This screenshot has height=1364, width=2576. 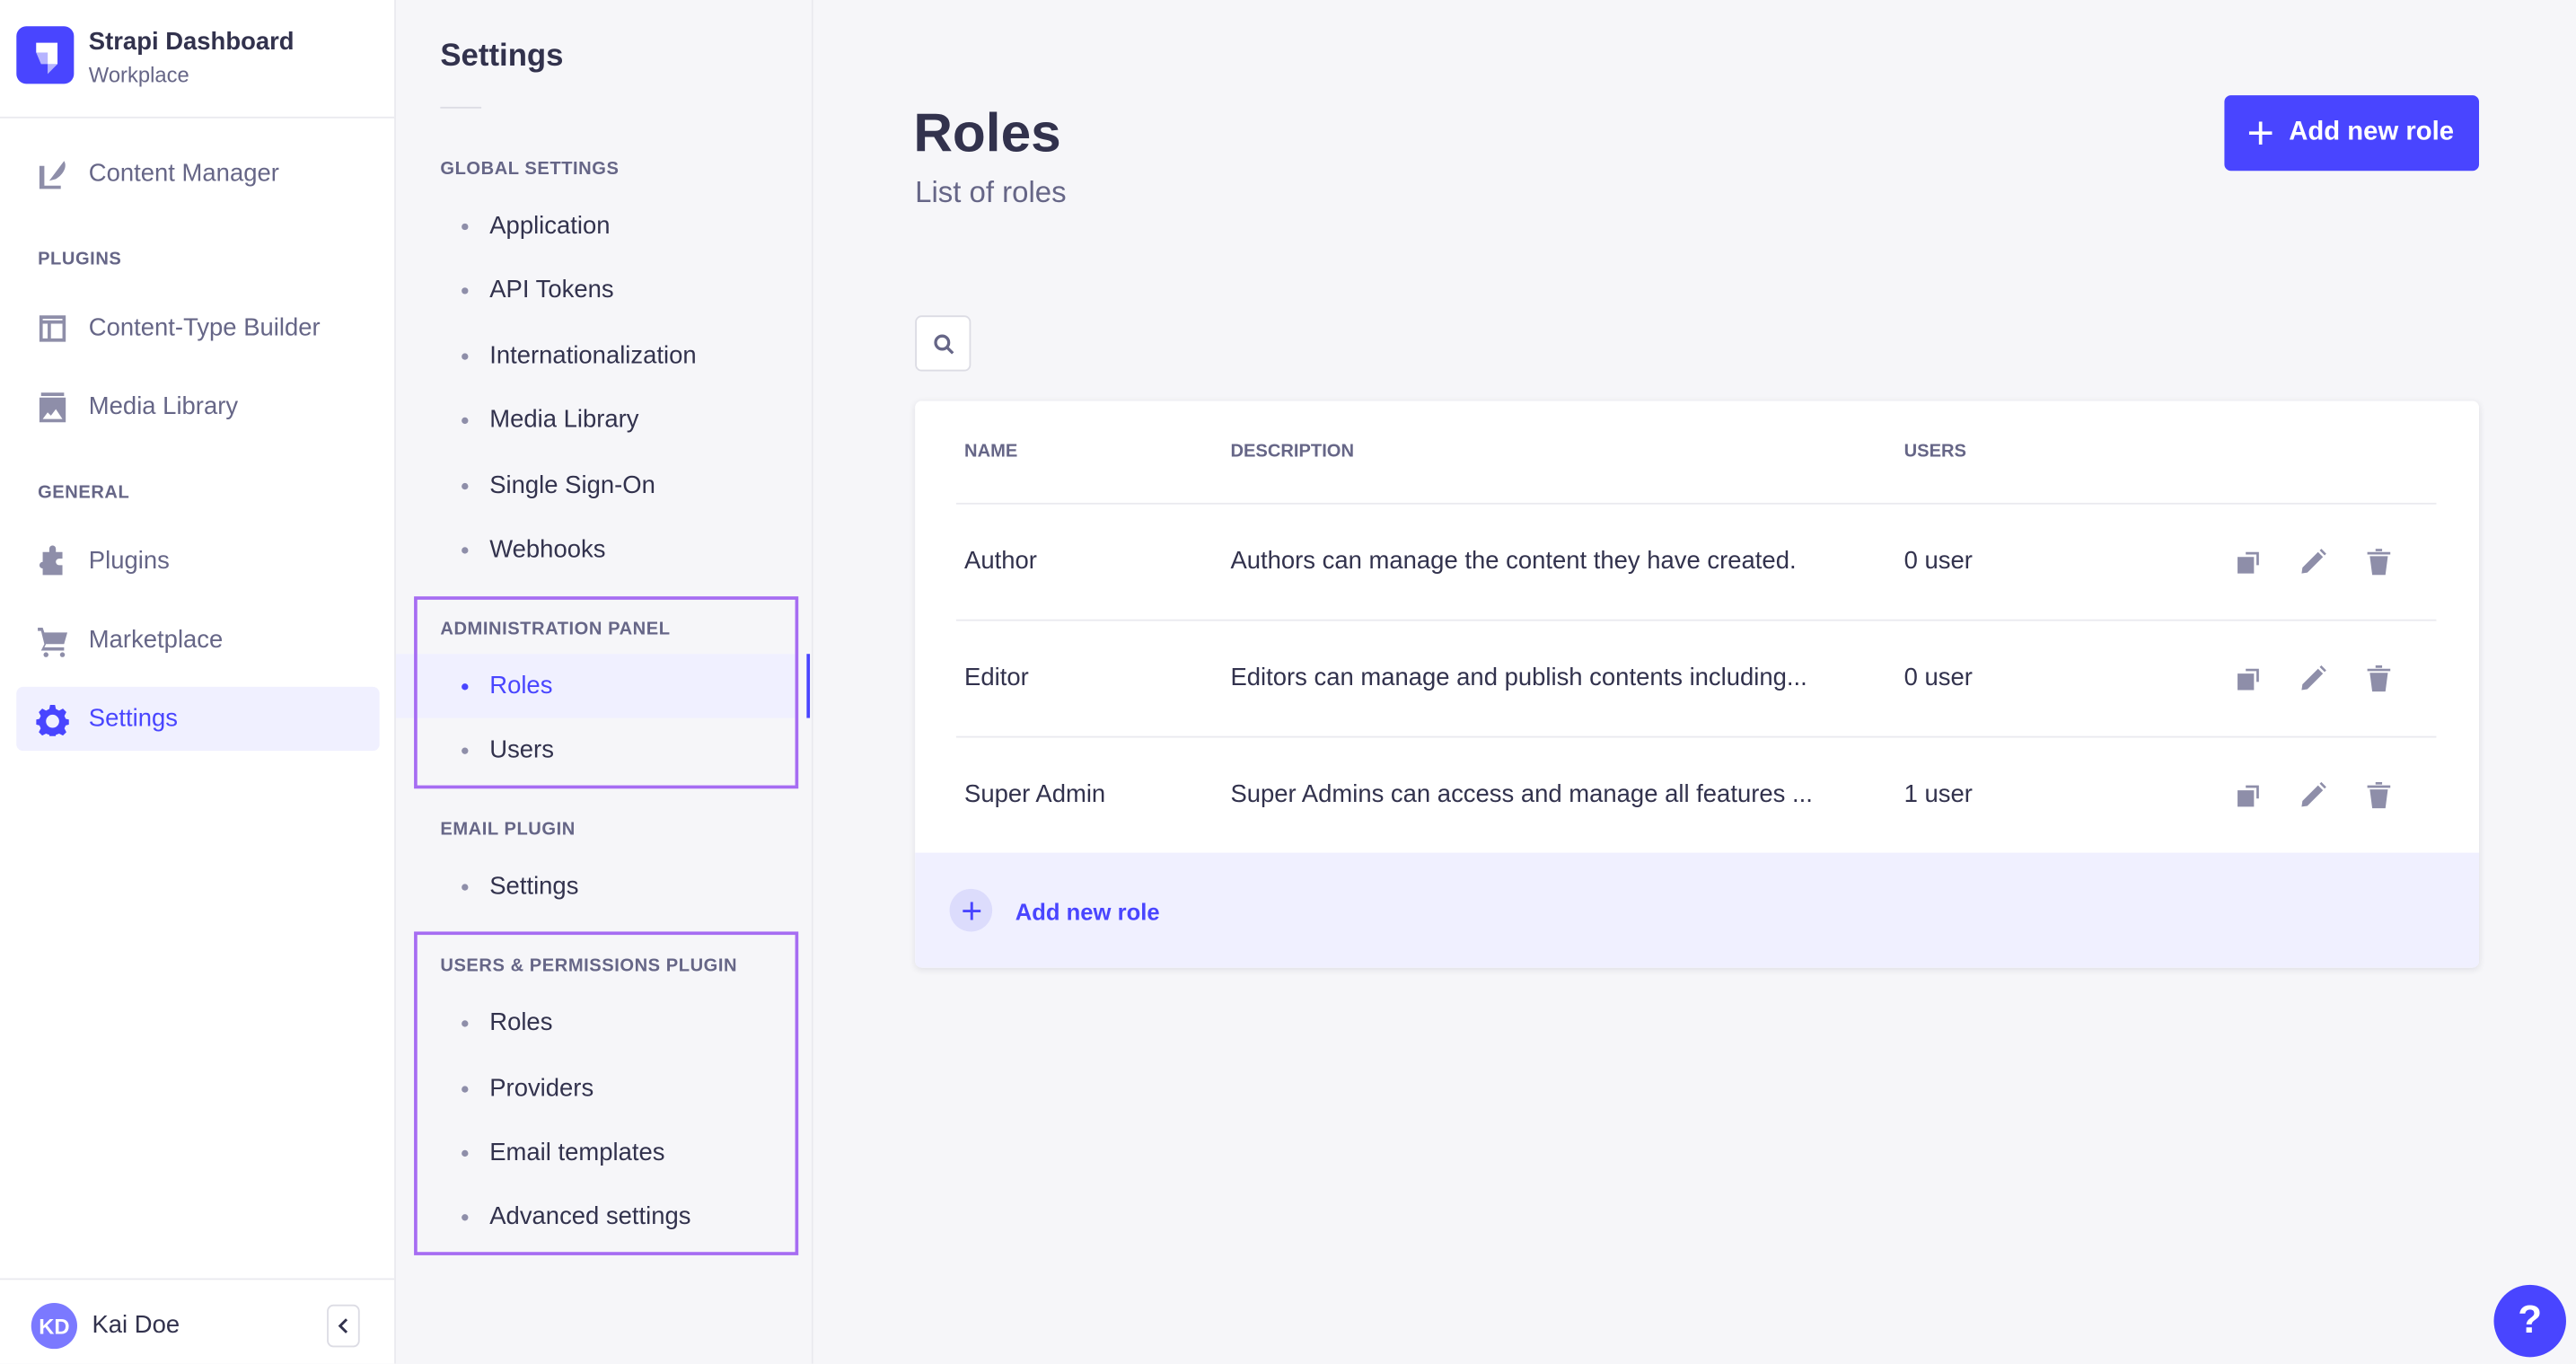 What do you see at coordinates (197, 561) in the screenshot?
I see `nav-plugins: Plugins` at bounding box center [197, 561].